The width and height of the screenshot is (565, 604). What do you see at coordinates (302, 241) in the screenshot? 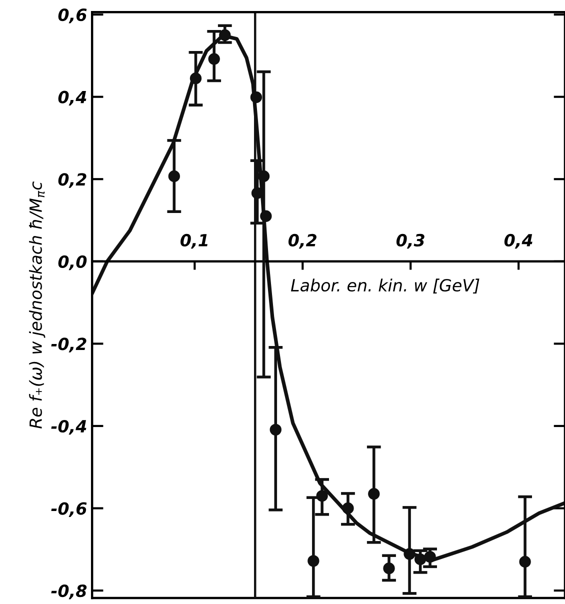
I see `x-tick-label: 0,2` at bounding box center [302, 241].